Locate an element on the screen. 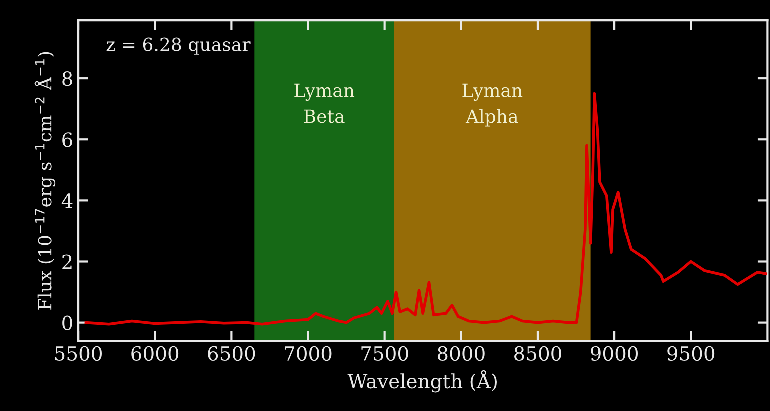 This screenshot has height=411, width=770. x-tick-label: 7000 is located at coordinates (308, 354).